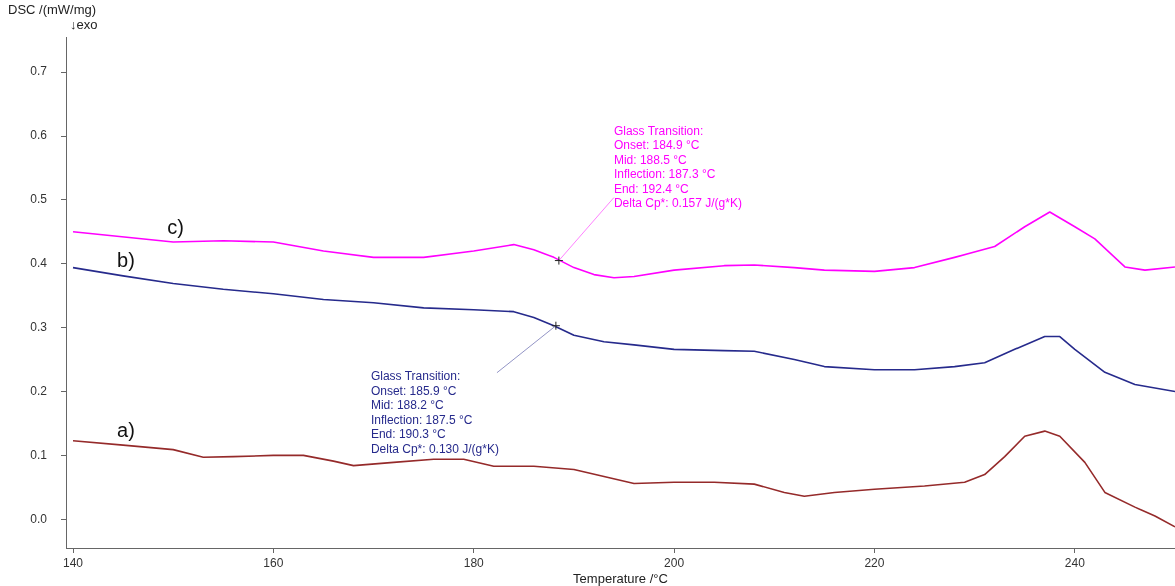 The width and height of the screenshot is (1175, 586). Describe the element at coordinates (39, 518) in the screenshot. I see `y-tick-label: 0.0` at that location.